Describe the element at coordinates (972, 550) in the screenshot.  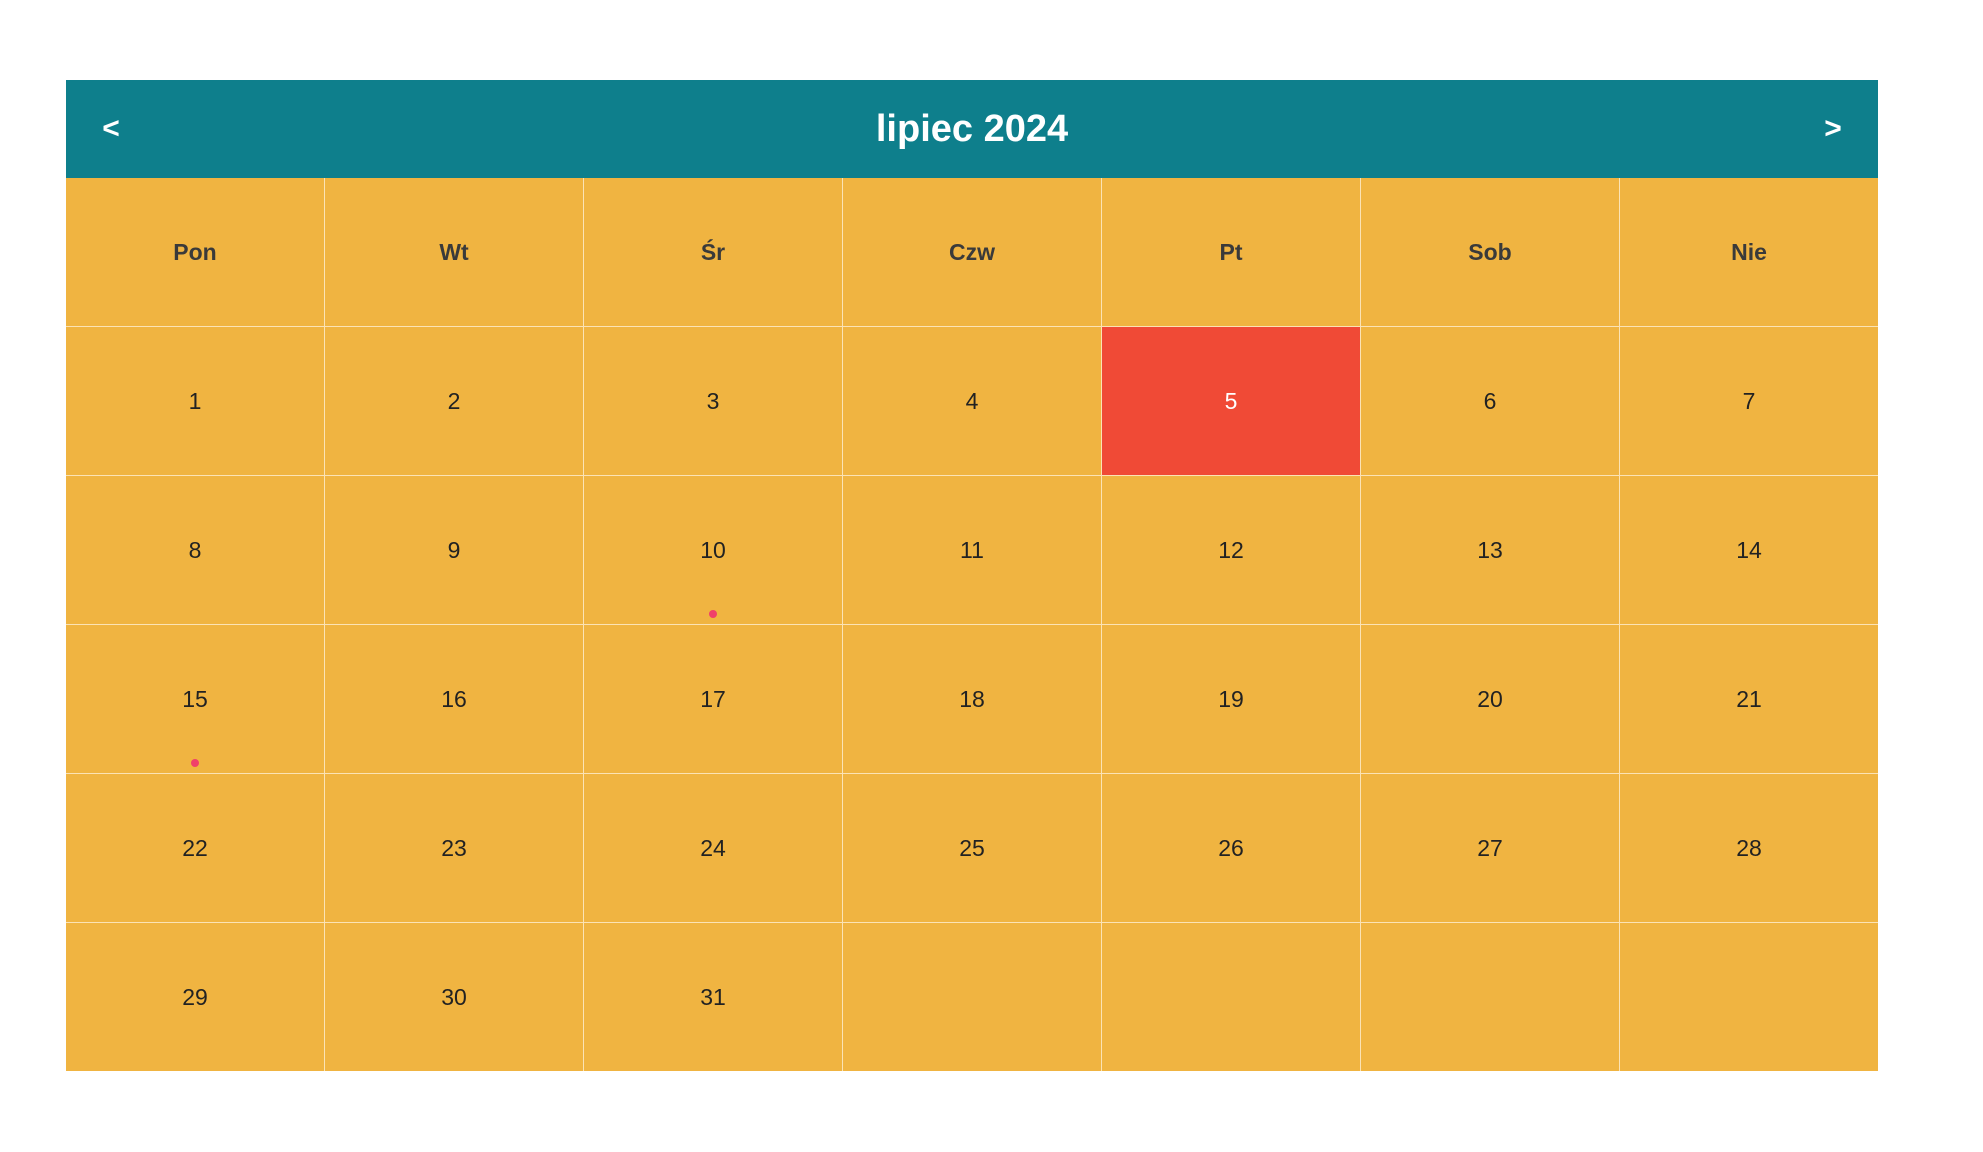
I see `day-cell: 11` at that location.